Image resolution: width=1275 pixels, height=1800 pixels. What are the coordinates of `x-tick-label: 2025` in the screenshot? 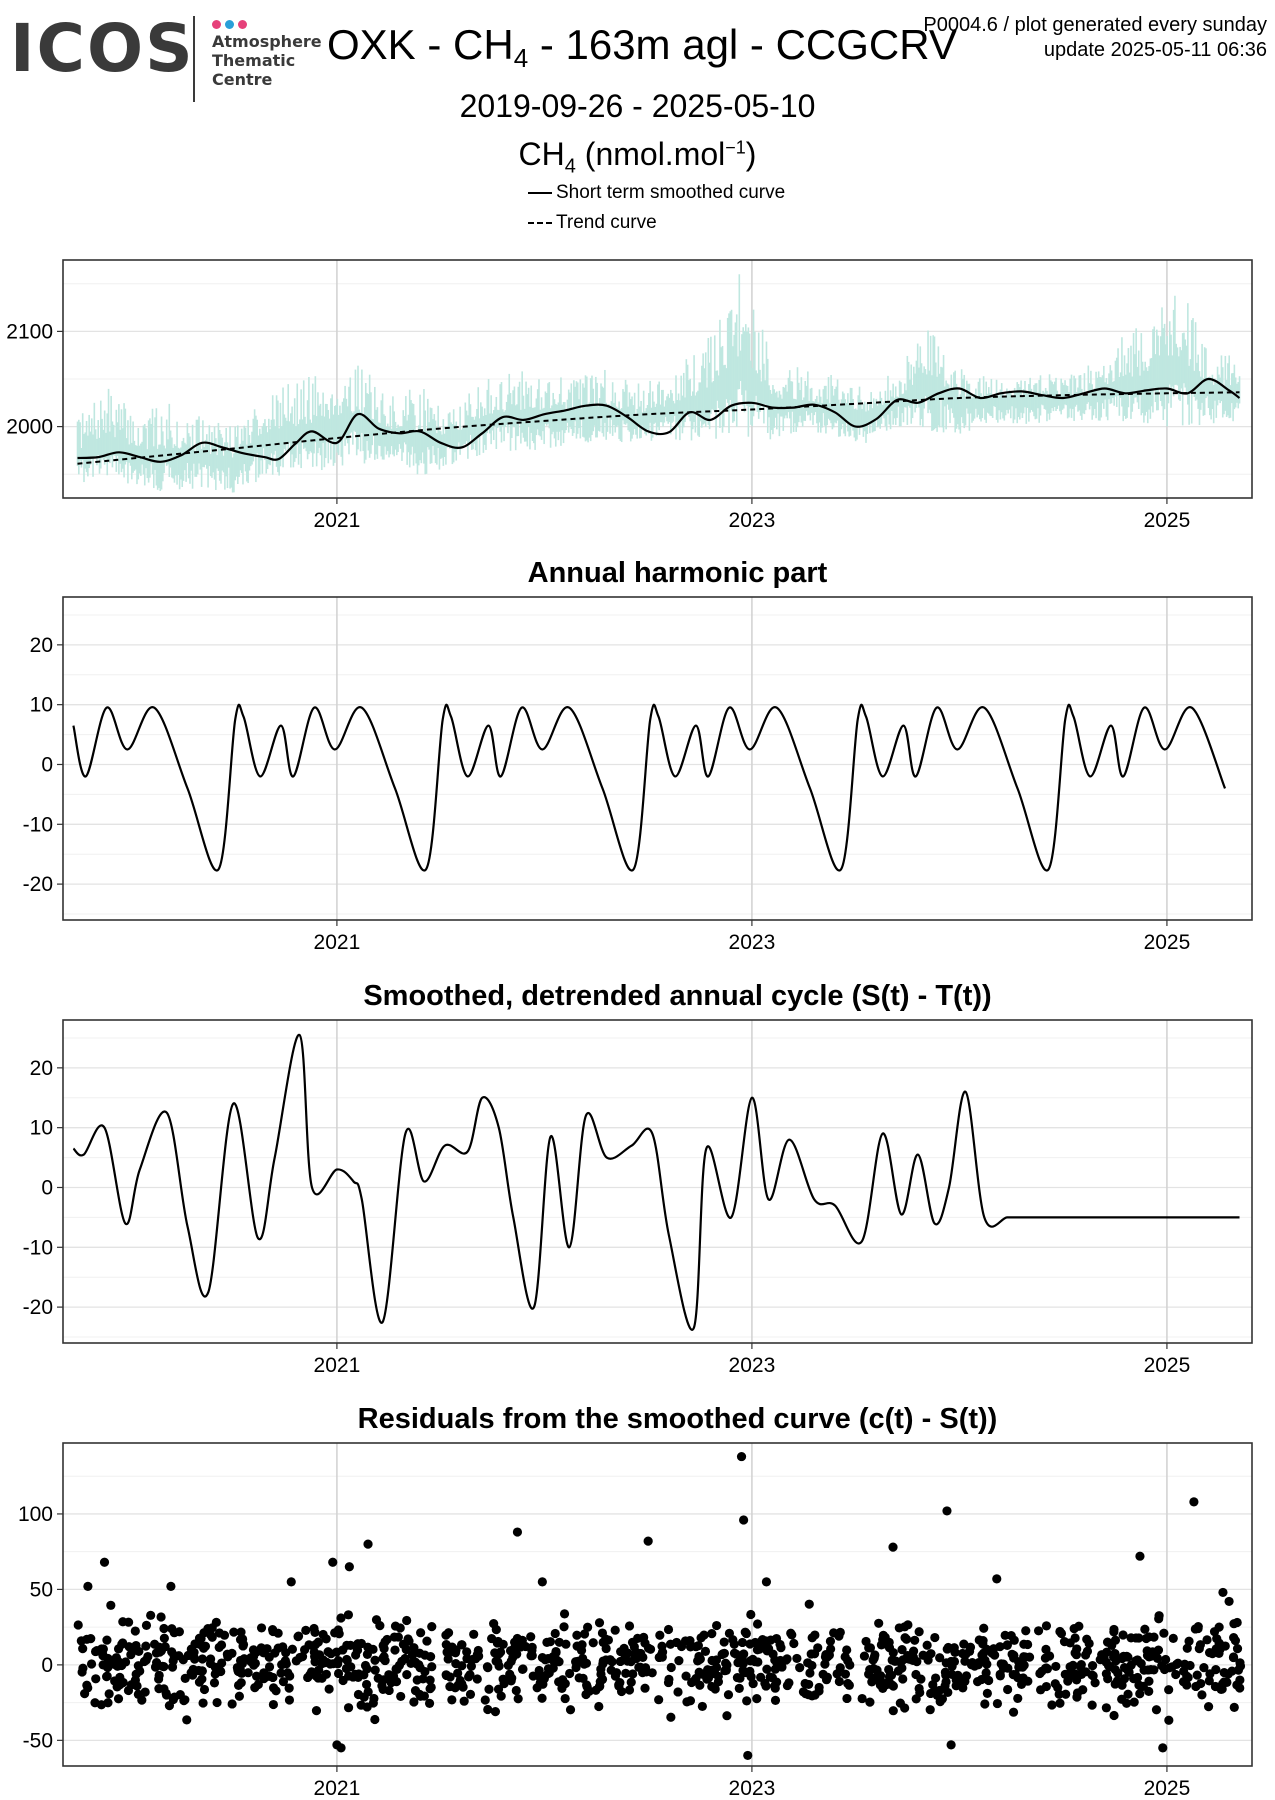 It's located at (1167, 942).